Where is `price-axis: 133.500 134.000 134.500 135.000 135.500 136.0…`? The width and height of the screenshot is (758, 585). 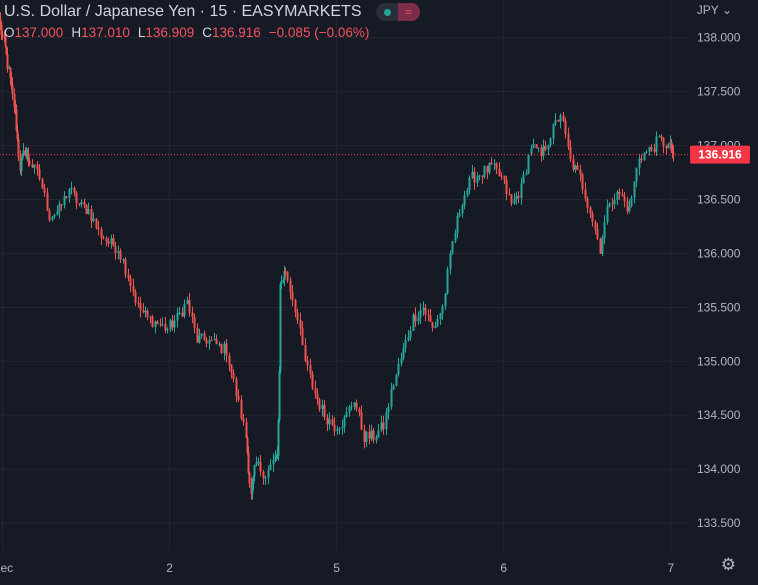 price-axis: 133.500 134.000 134.500 135.000 135.500 136.0… is located at coordinates (719, 280).